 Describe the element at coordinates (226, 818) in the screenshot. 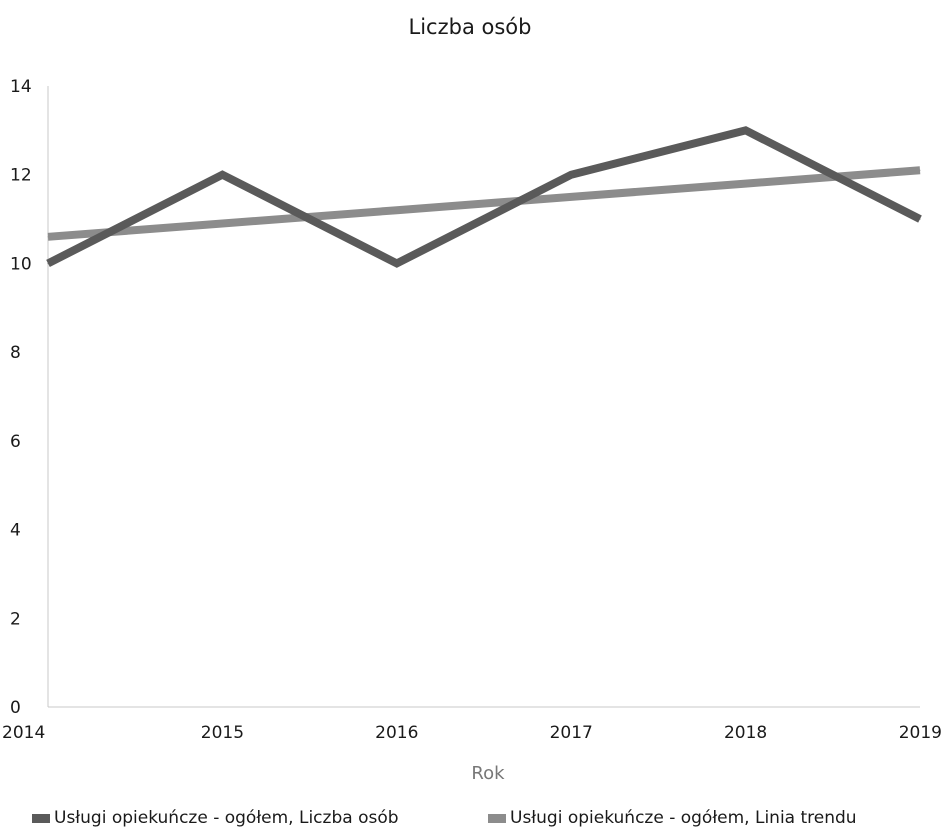

I see `legend-label-series-1: Usługi opiekuńcze - ogółem, Liczba osób` at that location.